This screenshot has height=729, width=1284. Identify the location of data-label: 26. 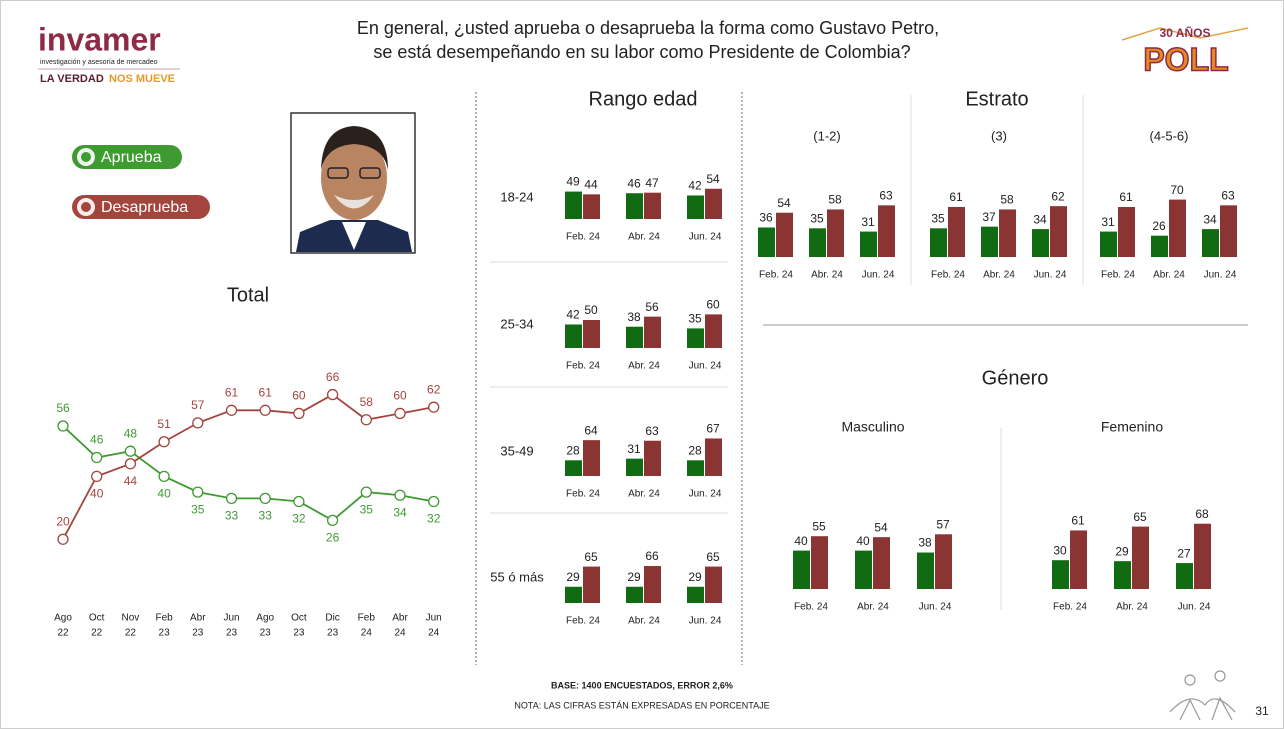
(333, 538).